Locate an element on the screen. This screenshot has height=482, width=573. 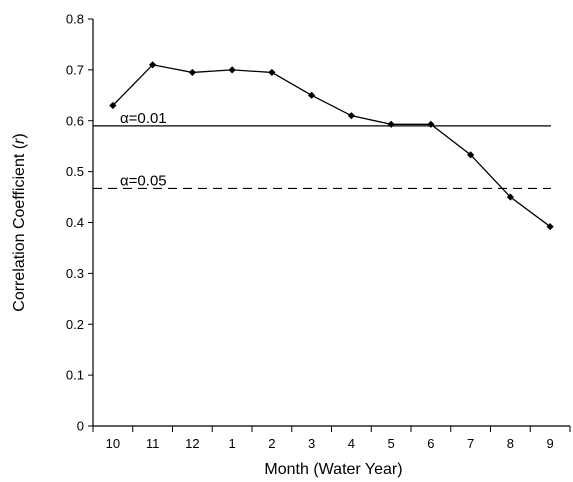
y-tick-label: 0.1 is located at coordinates (75, 375).